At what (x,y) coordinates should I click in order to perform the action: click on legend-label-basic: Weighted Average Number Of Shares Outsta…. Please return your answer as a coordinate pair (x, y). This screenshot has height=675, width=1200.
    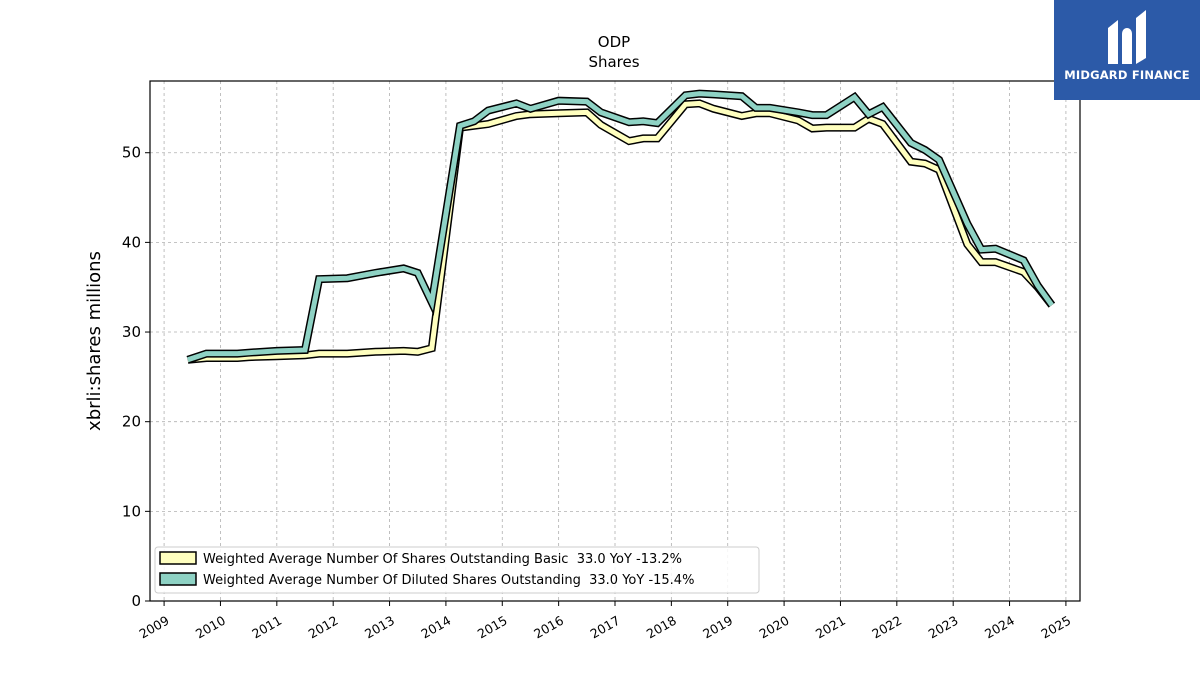
    Looking at the image, I should click on (442, 559).